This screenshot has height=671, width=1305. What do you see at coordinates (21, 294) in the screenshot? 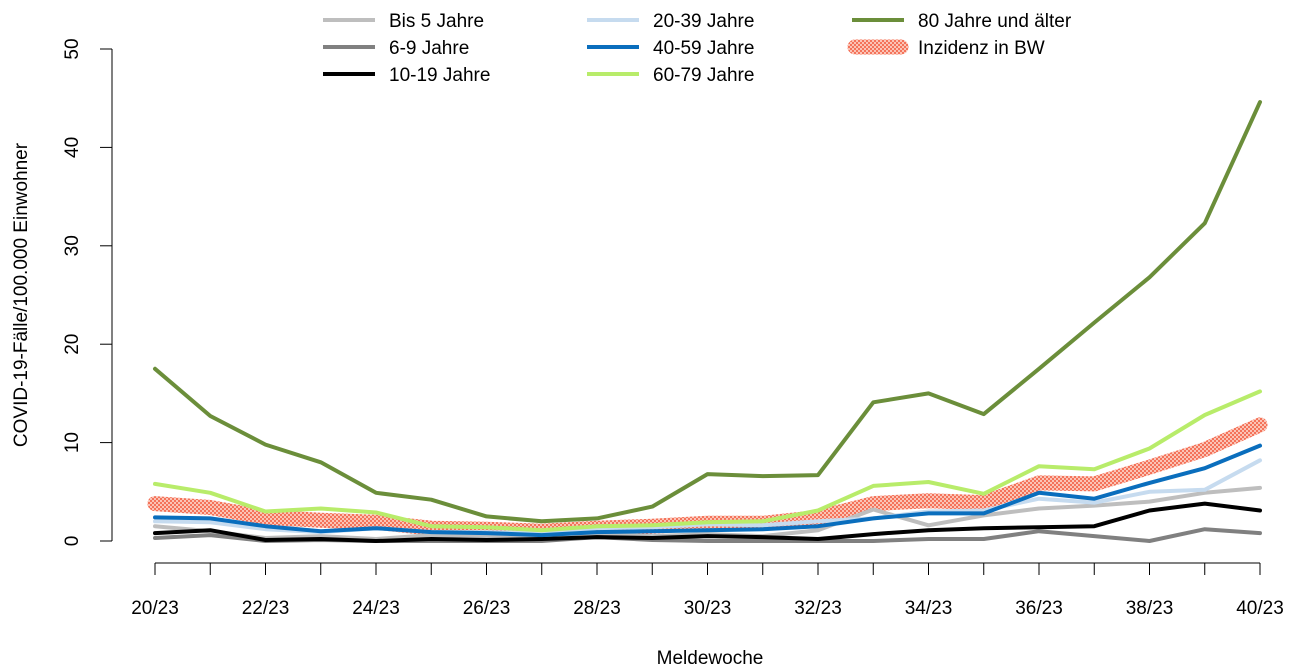
I see `y-axis-title: COVID-19-Fälle/100.000 Einwohner` at bounding box center [21, 294].